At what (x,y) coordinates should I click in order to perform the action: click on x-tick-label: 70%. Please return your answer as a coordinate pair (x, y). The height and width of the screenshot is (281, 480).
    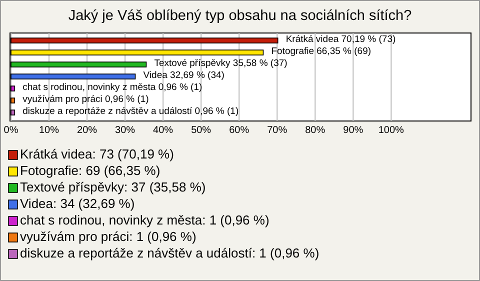
    Looking at the image, I should click on (277, 130).